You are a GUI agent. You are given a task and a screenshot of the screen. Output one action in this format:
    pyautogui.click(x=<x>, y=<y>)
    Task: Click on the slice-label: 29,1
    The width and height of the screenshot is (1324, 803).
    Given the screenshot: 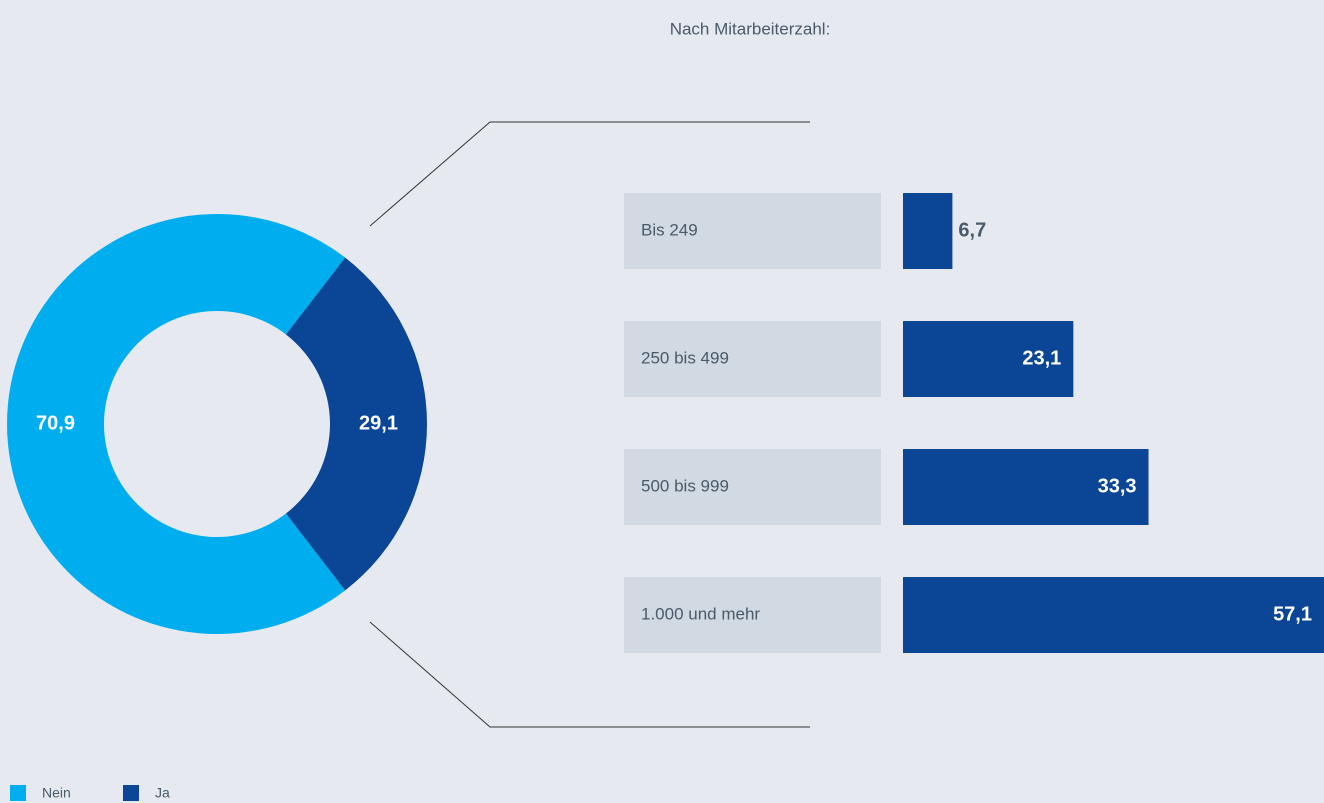 What is the action you would take?
    pyautogui.click(x=378, y=423)
    